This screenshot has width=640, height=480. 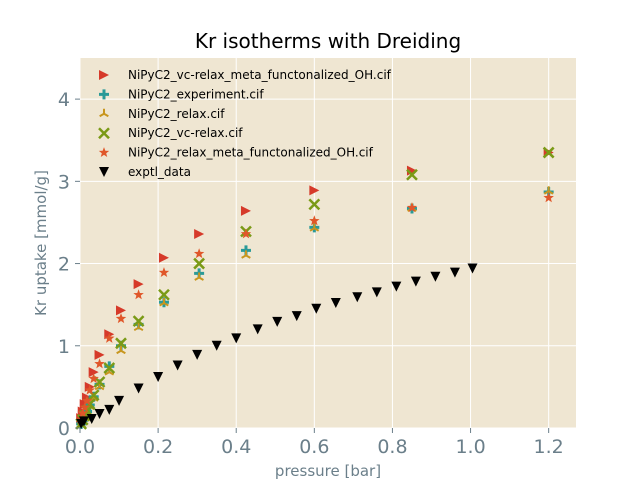 What do you see at coordinates (64, 347) in the screenshot?
I see `y-tick-label: 1` at bounding box center [64, 347].